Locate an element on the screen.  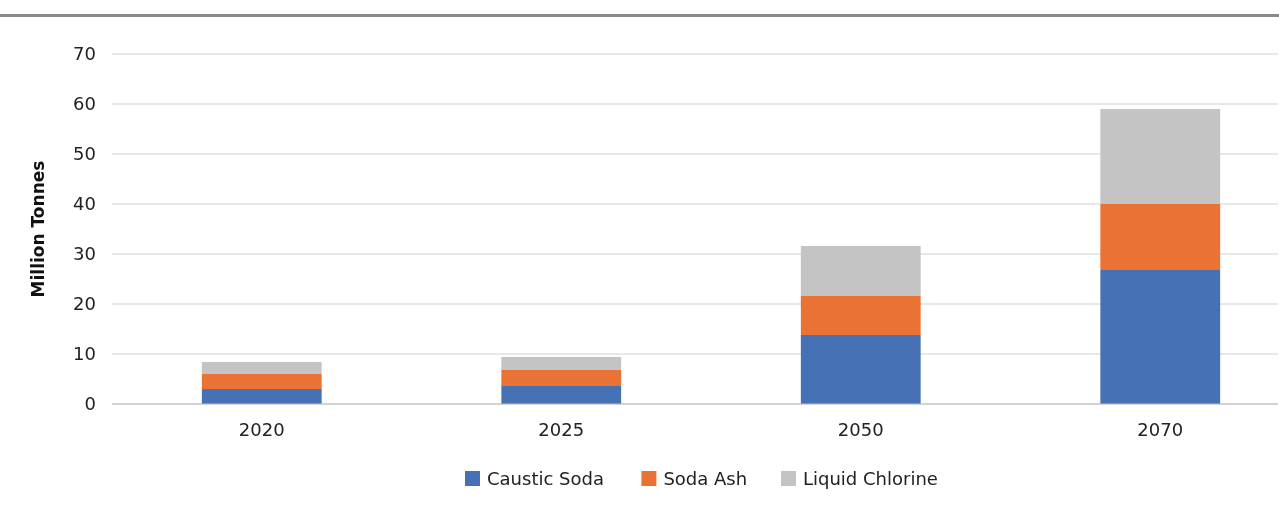
y-tick-label: 10 is located at coordinates (84, 354).